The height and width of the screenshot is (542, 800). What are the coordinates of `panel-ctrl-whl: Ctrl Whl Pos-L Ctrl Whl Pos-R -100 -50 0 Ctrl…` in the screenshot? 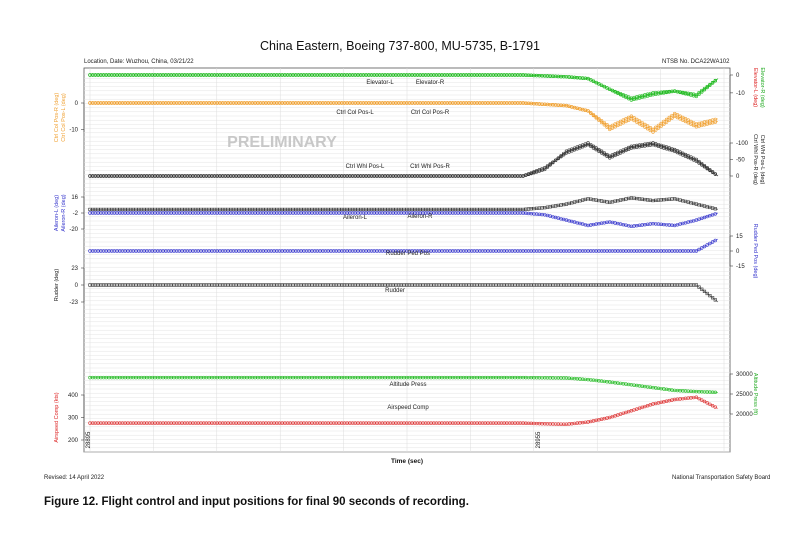 It's located at (426, 159).